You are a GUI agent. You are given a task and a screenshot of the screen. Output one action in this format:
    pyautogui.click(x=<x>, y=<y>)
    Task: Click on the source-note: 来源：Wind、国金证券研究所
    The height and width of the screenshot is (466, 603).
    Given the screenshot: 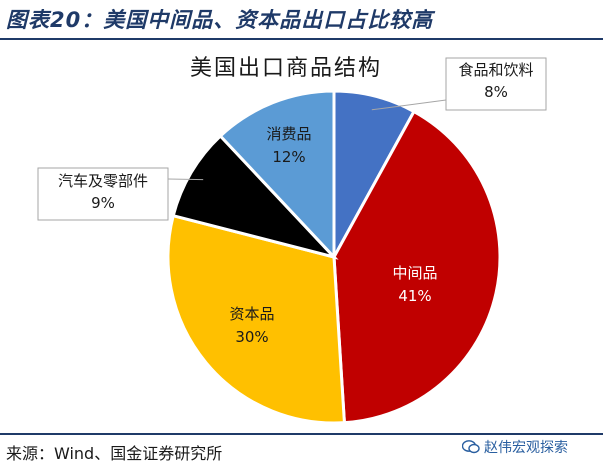 What is the action you would take?
    pyautogui.click(x=114, y=453)
    